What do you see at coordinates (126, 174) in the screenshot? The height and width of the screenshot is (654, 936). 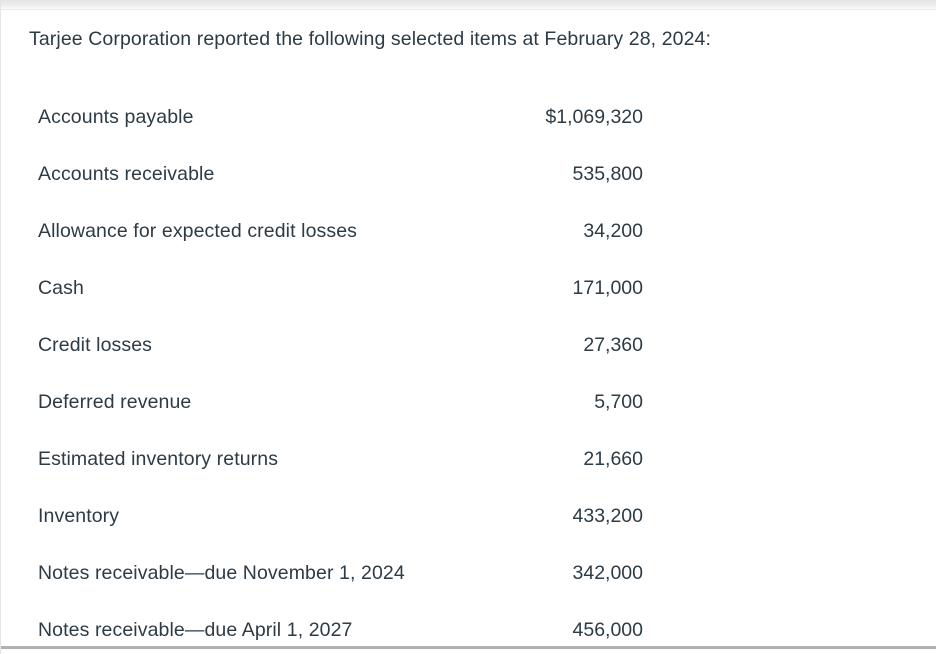 I see `item-label: Accounts receivable` at bounding box center [126, 174].